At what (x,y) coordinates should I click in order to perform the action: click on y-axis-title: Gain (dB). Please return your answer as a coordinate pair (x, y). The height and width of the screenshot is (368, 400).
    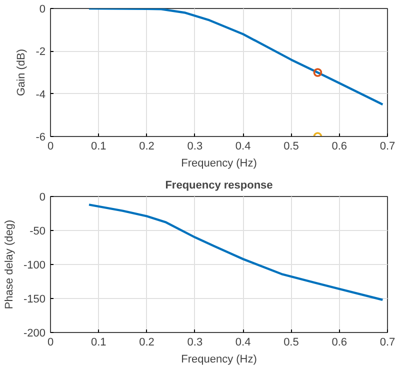
    Looking at the image, I should click on (22, 72).